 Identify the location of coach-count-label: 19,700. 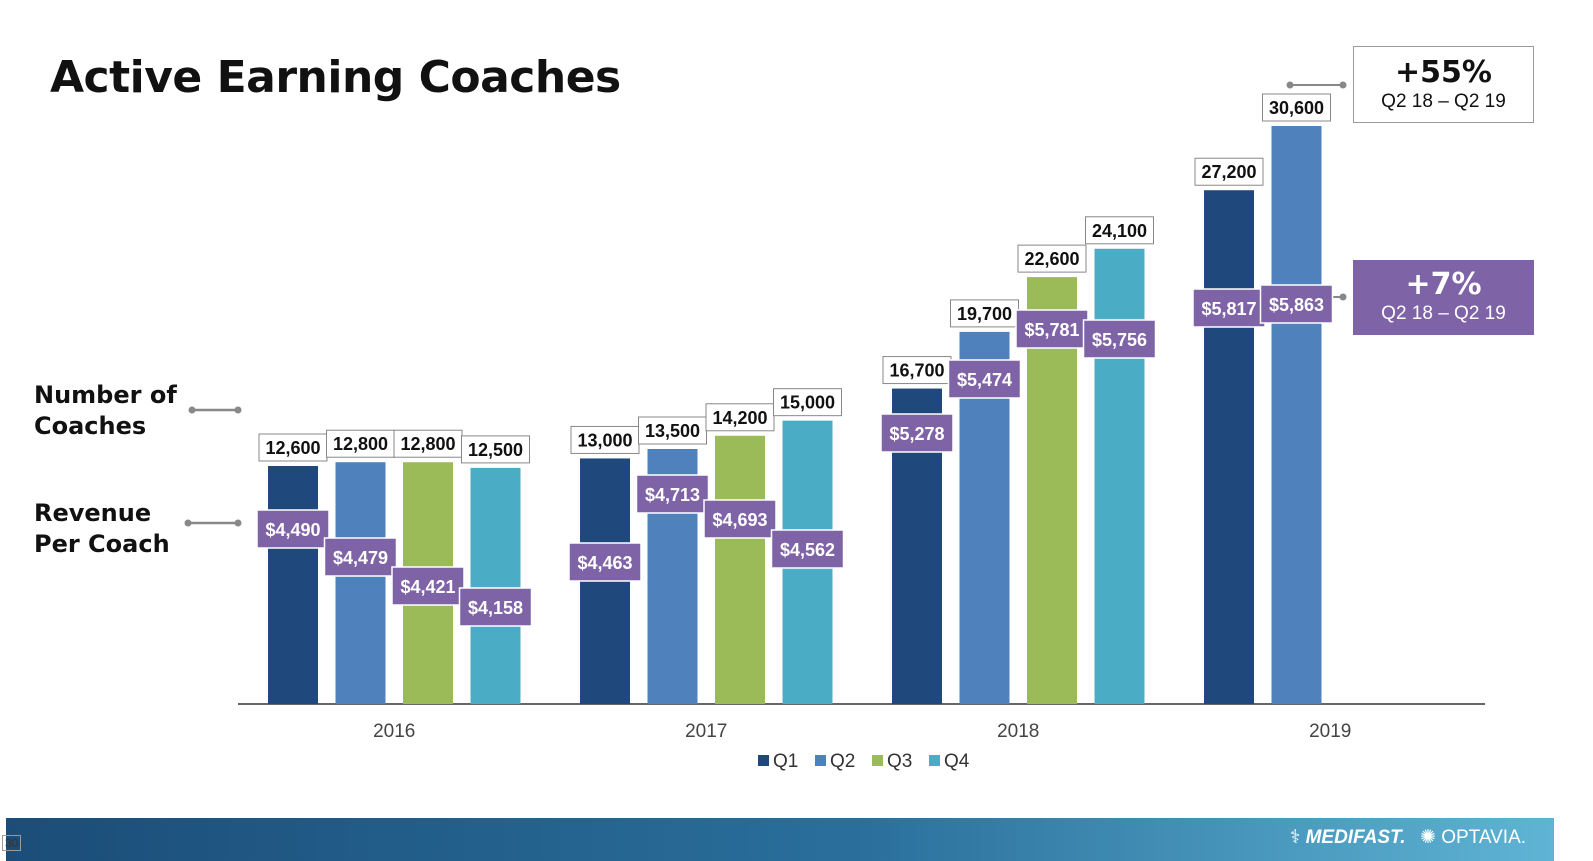
(984, 314).